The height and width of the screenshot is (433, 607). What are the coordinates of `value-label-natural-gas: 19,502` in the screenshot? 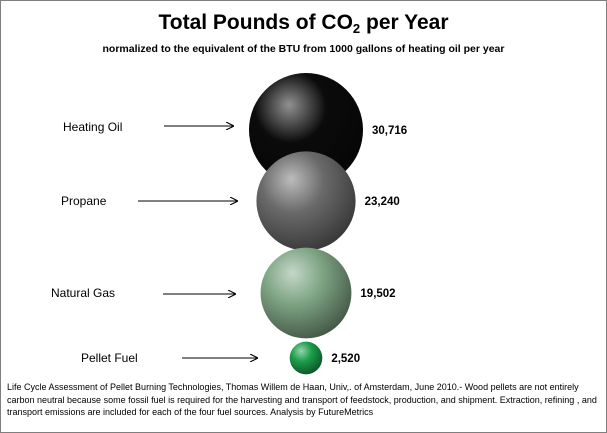 It's located at (377, 294).